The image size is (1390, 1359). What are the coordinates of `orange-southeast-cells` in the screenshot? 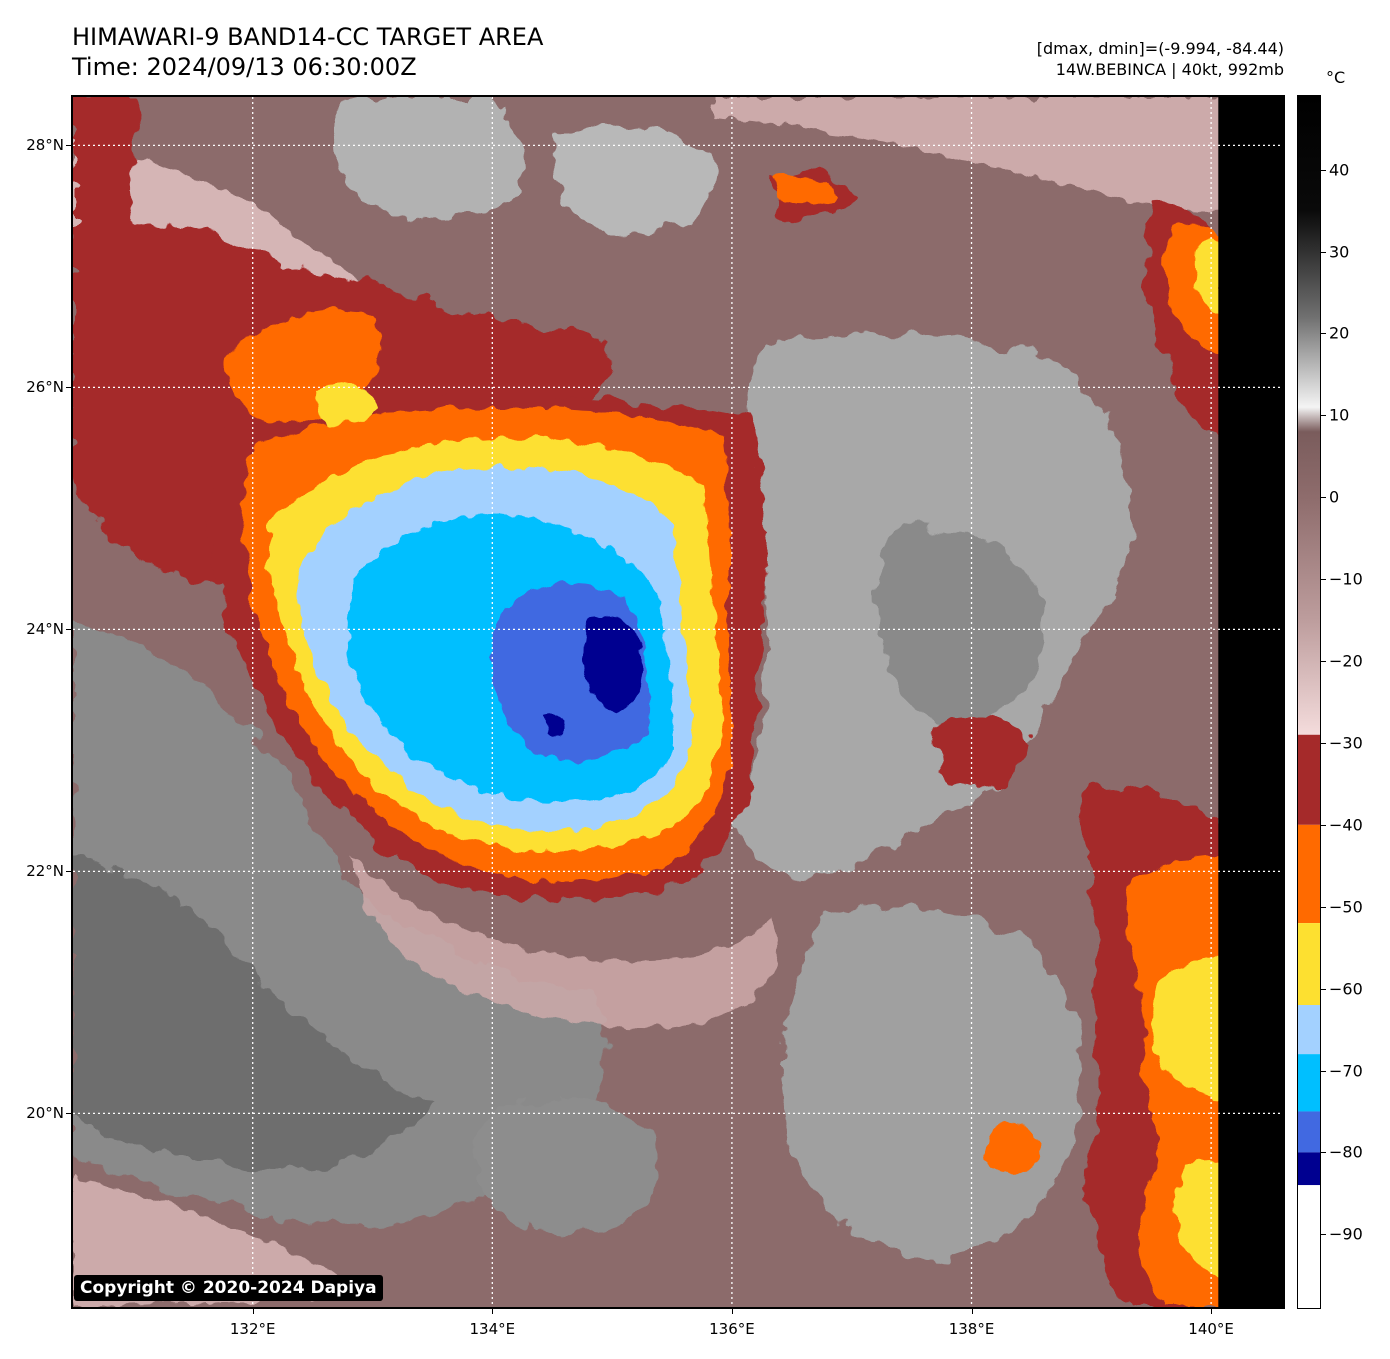 It's located at (1013, 1148).